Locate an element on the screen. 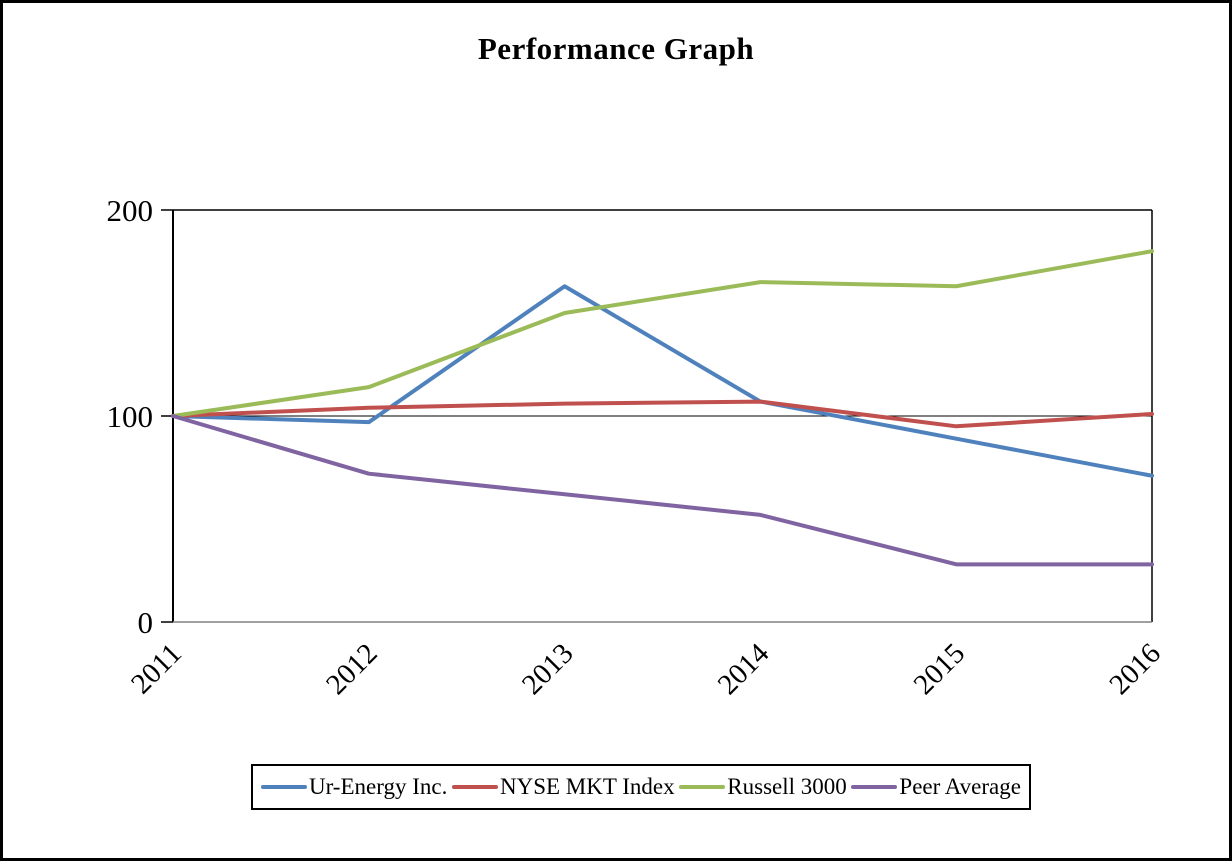 This screenshot has height=861, width=1232. series-line-nyse-mkt-index is located at coordinates (662, 414).